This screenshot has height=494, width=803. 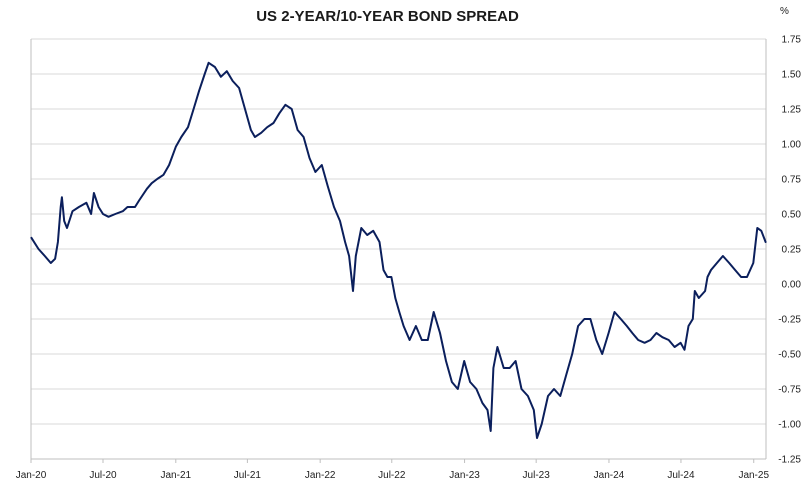 I want to click on y-tick-label: -0.50, so click(x=789, y=355).